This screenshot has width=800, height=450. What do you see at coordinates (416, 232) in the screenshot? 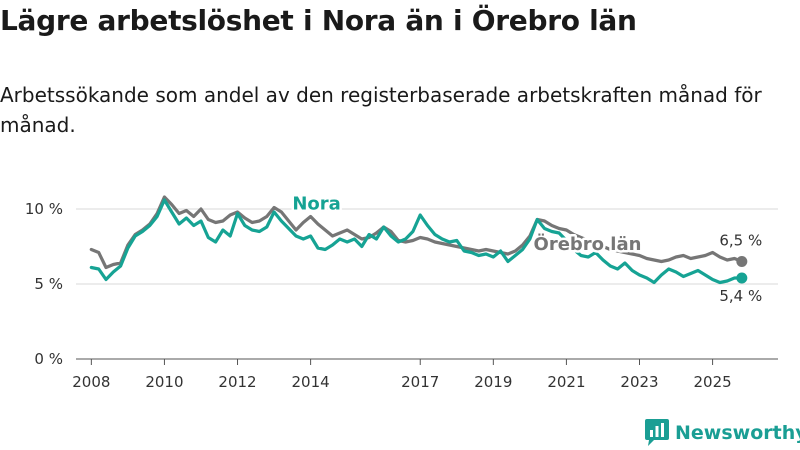
I see `series-line-orebro-lan` at bounding box center [416, 232].